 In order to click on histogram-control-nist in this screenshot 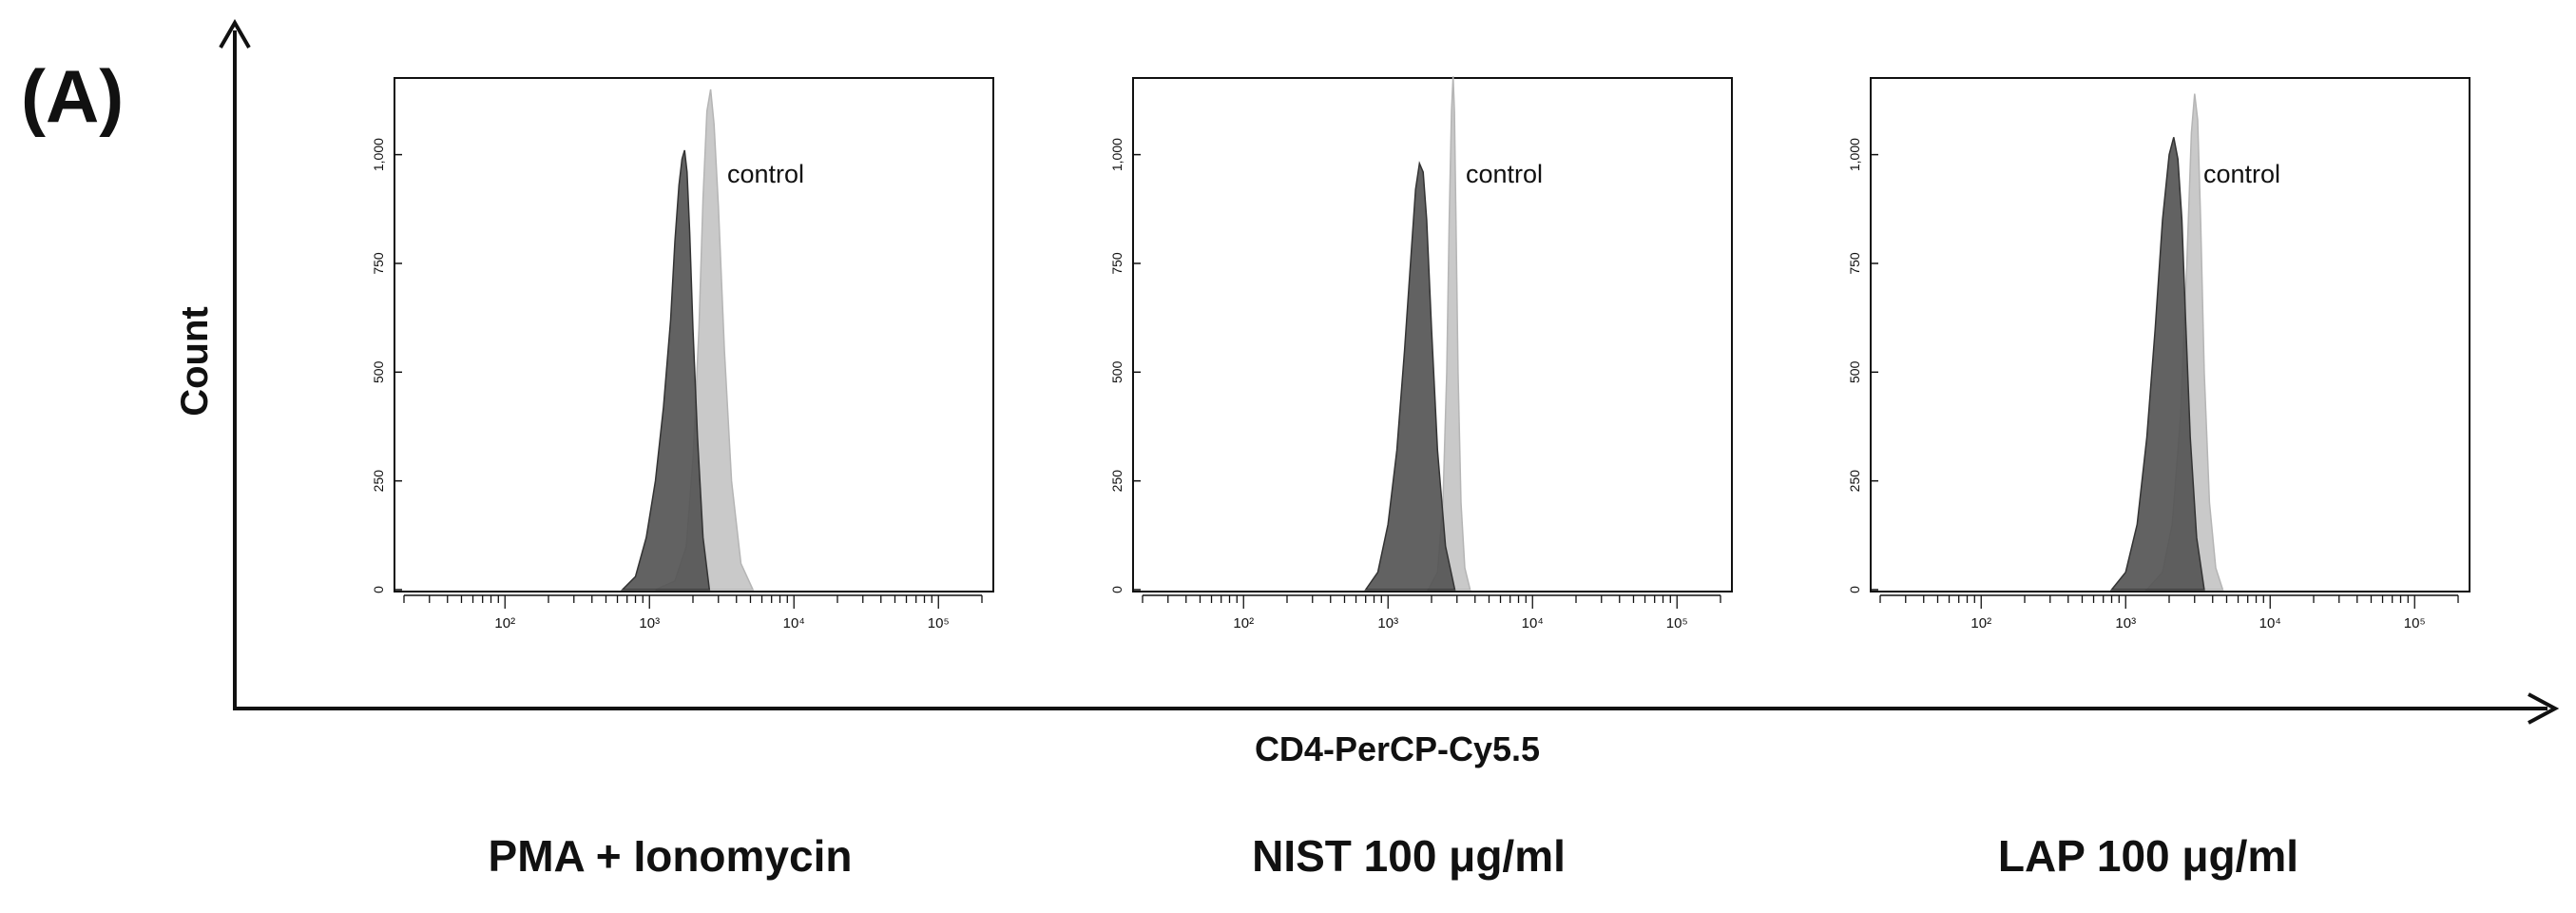, I will do `click(1449, 334)`.